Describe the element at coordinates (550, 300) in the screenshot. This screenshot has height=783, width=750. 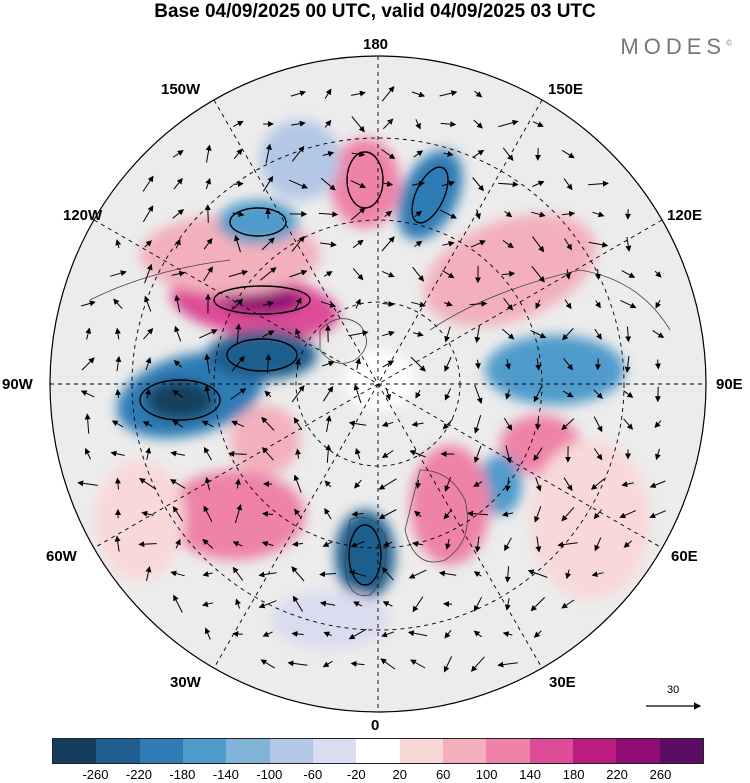
I see `coastline` at that location.